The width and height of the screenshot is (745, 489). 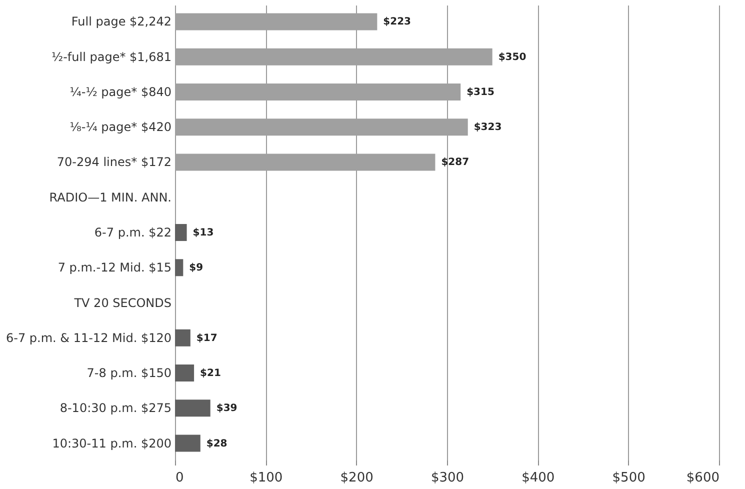 What do you see at coordinates (133, 233) in the screenshot?
I see `y-tick-label: 6-7 p.m. $22` at bounding box center [133, 233].